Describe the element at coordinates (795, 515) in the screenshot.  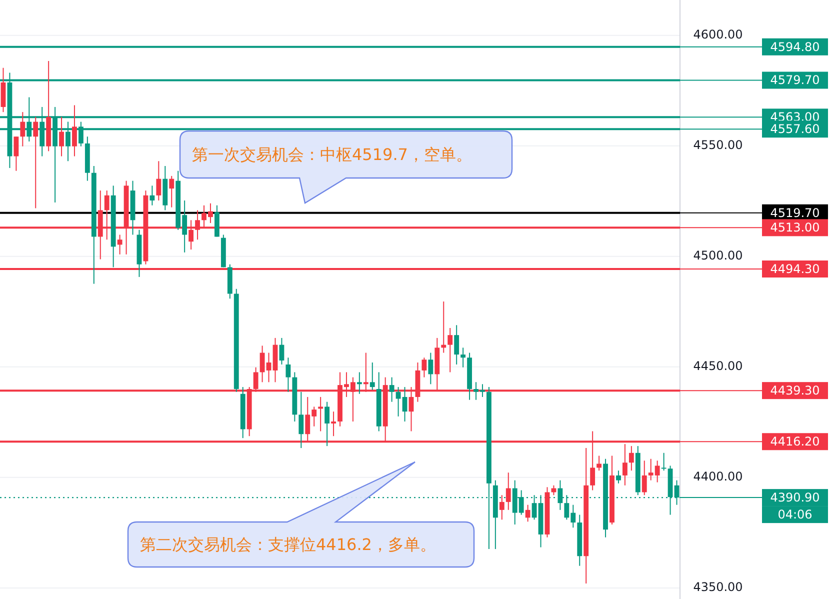
I see `text: 04:06` at that location.